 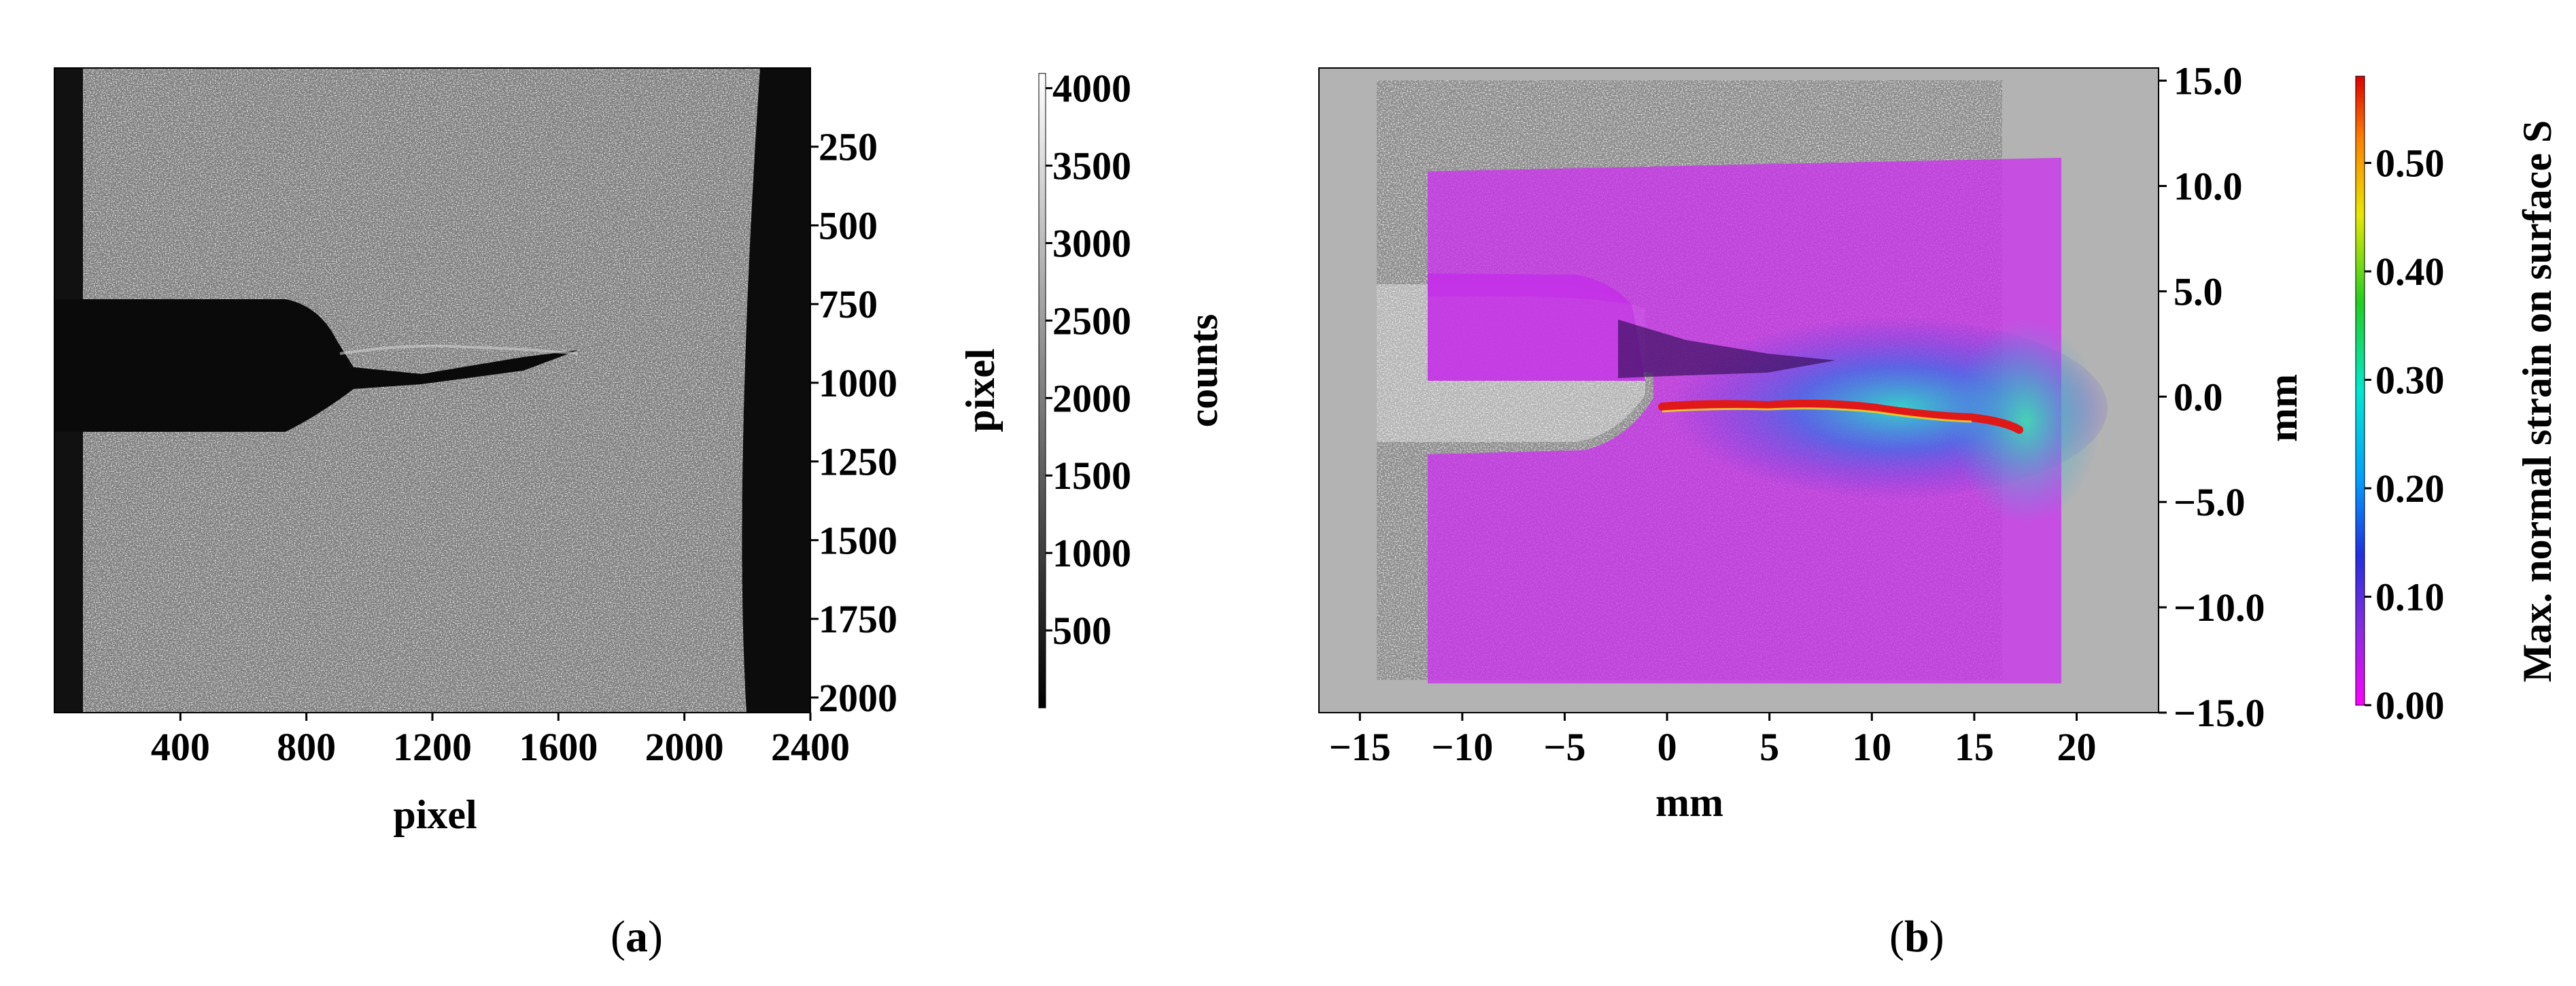 I want to click on panel-a-y-tick: 1250, so click(x=853, y=462).